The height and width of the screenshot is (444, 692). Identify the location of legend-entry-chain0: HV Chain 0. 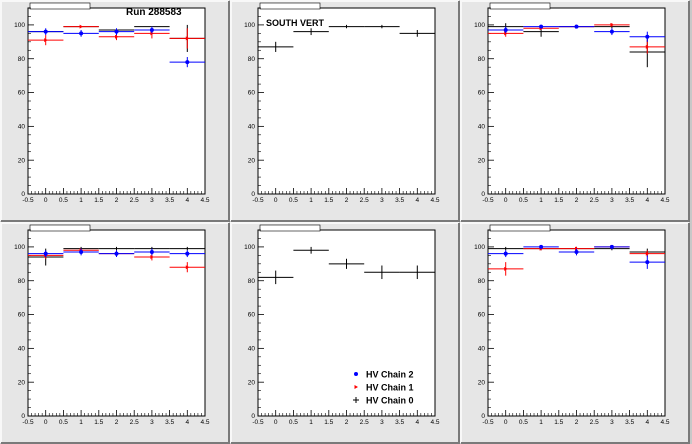
(383, 401).